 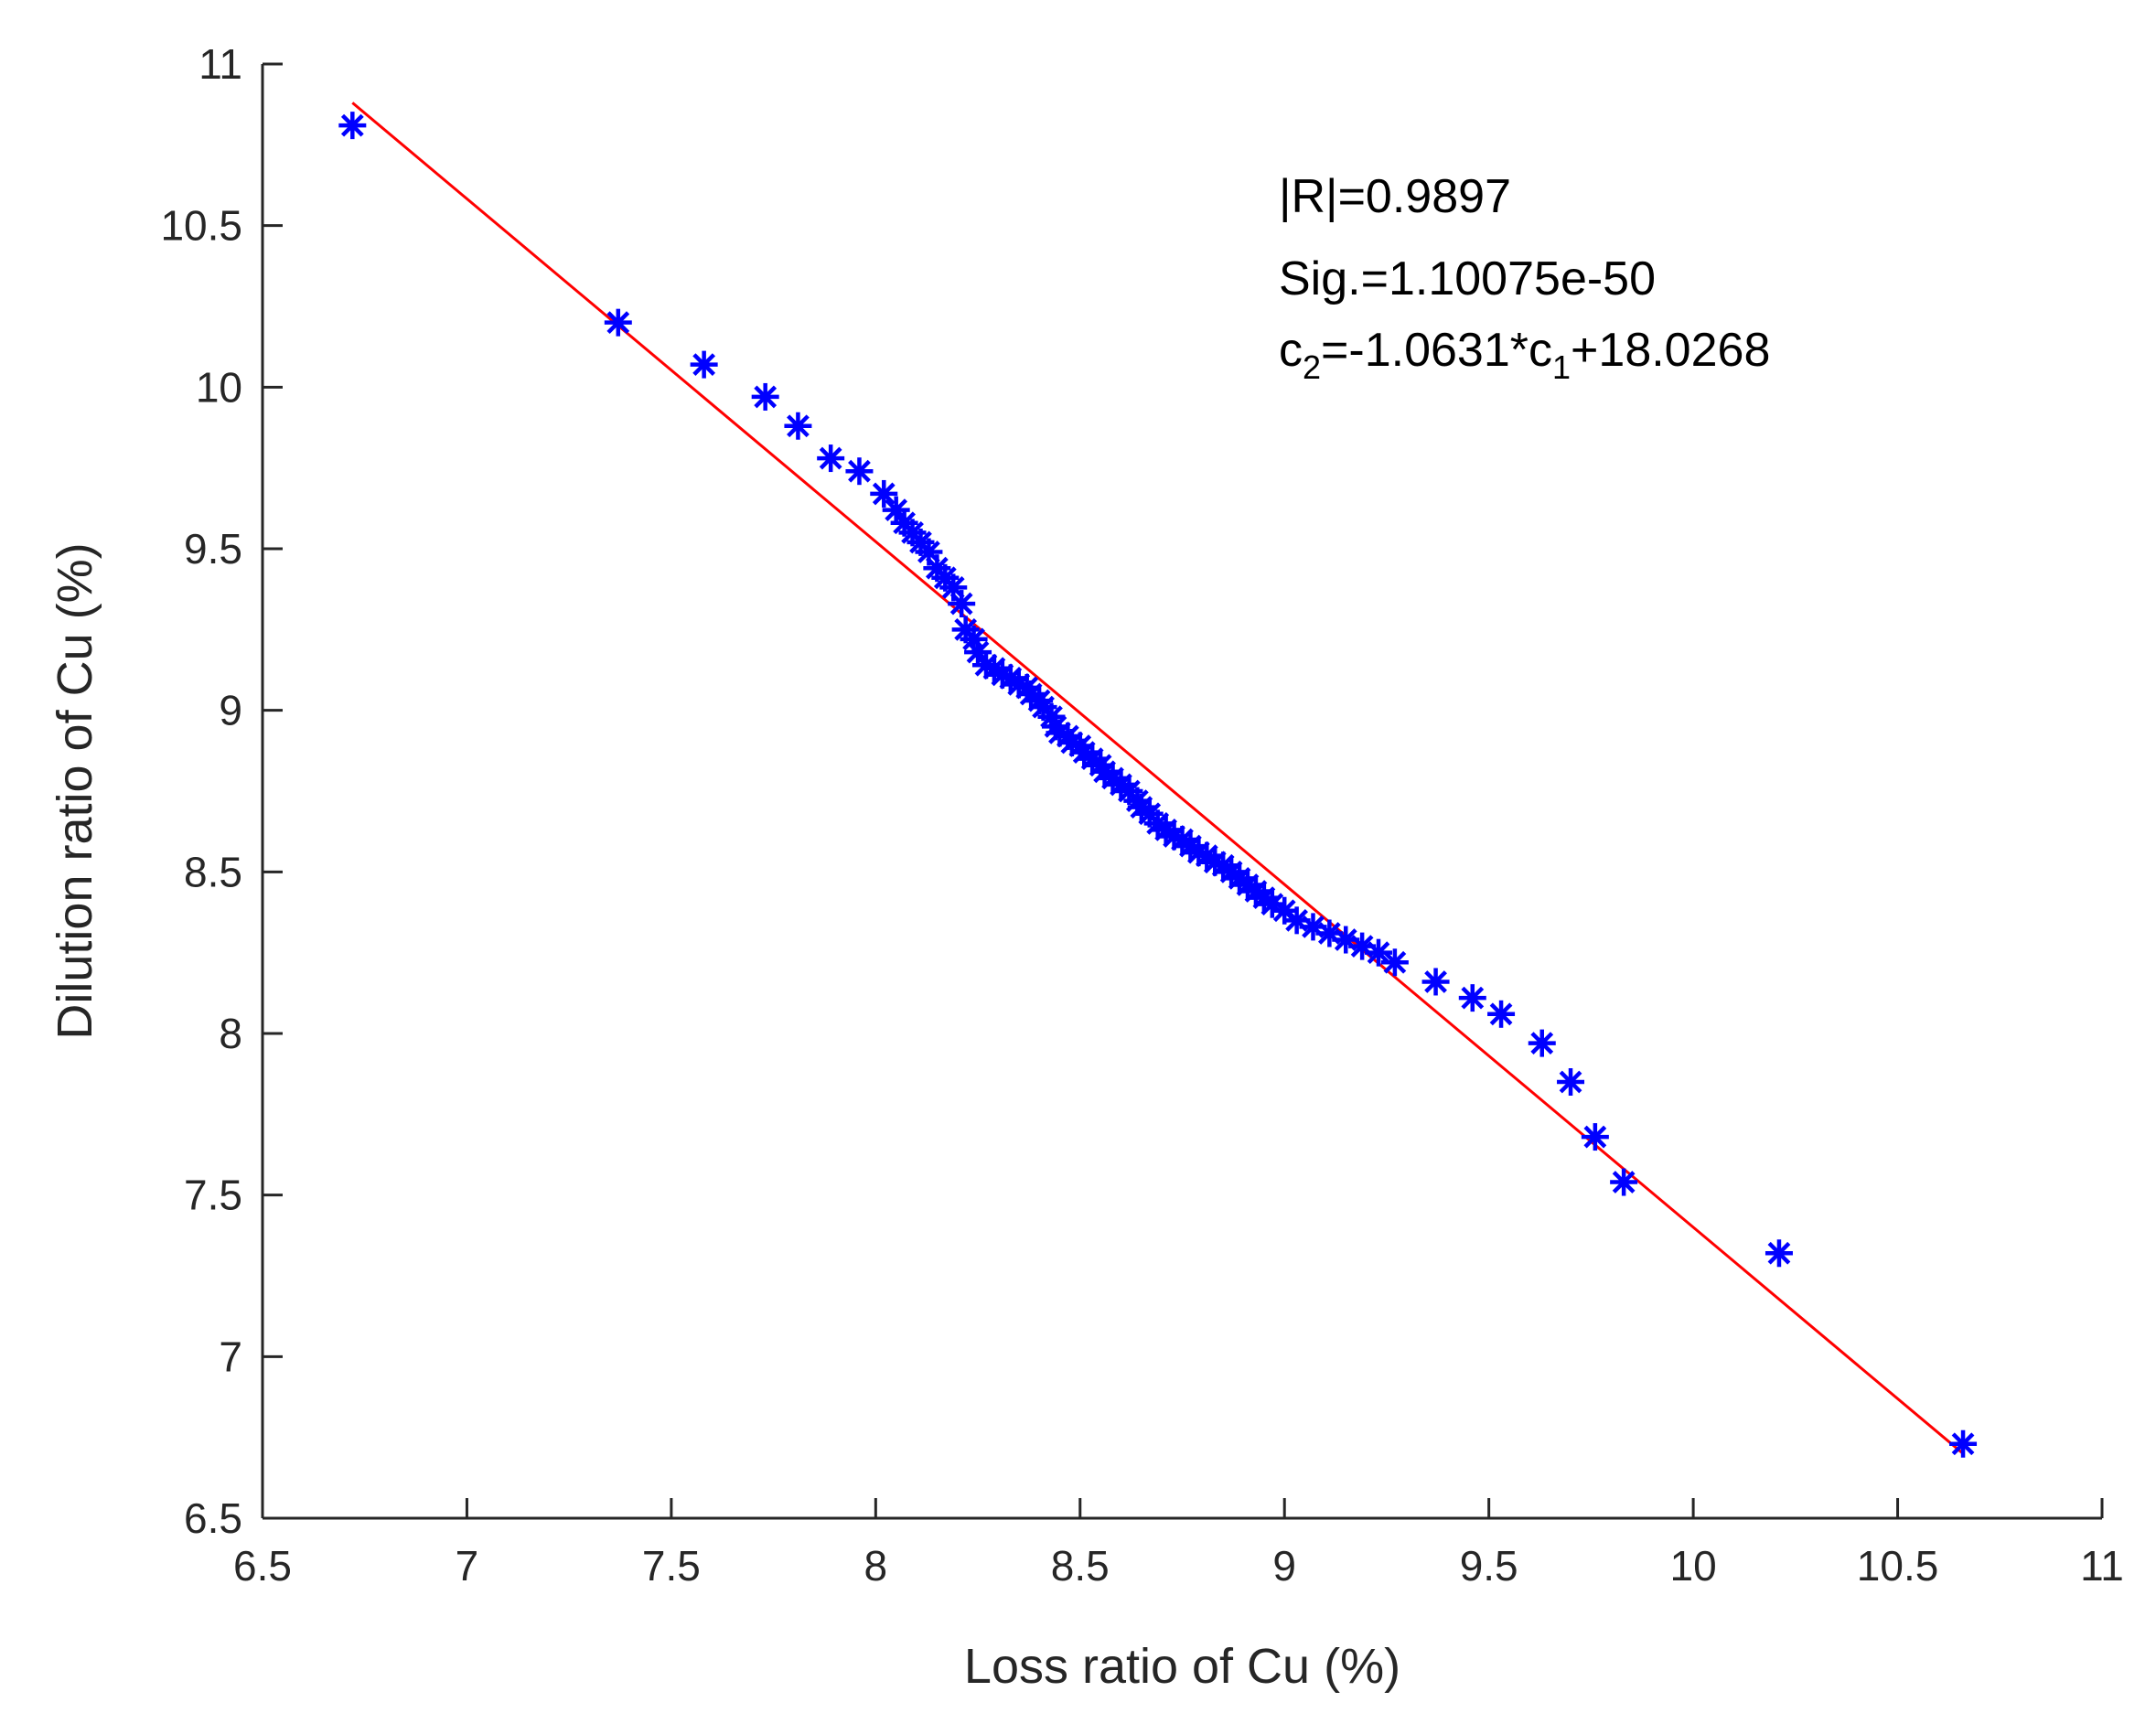 What do you see at coordinates (201, 226) in the screenshot?
I see `y-tick-label: 10.5` at bounding box center [201, 226].